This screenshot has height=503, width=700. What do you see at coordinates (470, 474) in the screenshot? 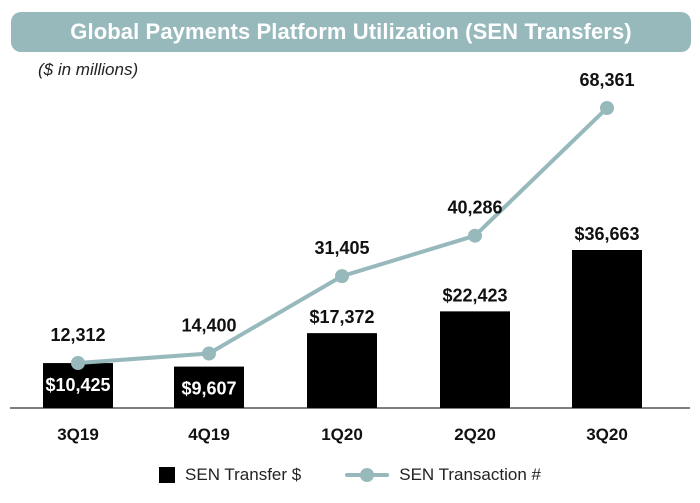
I see `legend-label-line: SEN Transaction #` at bounding box center [470, 474].